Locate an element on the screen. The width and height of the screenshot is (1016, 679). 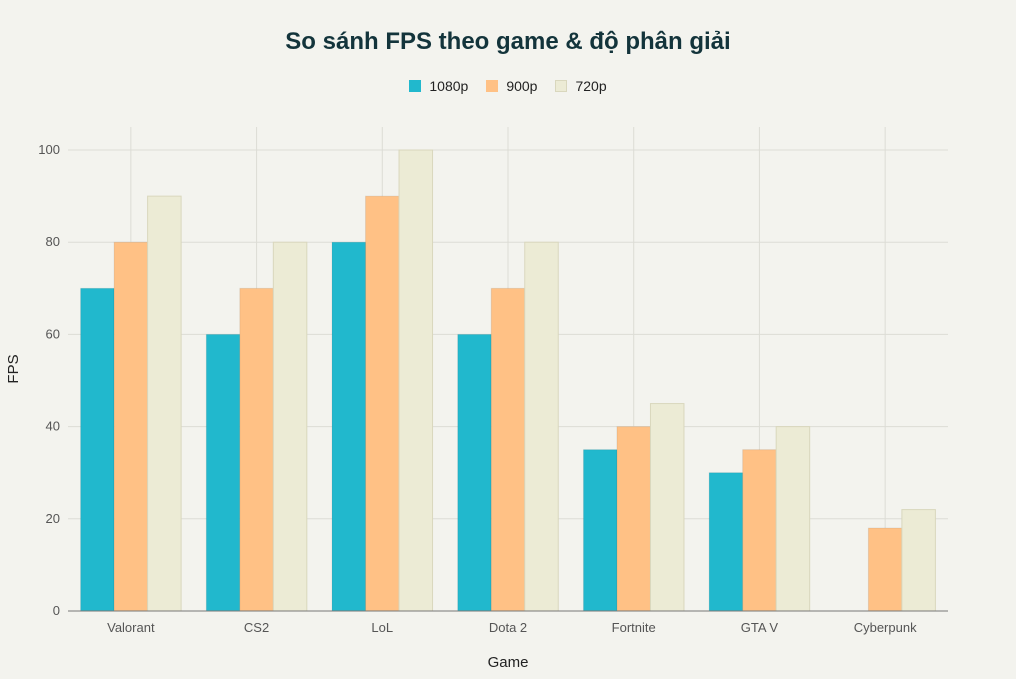
legend: 1080p 900p 720p is located at coordinates (508, 86).